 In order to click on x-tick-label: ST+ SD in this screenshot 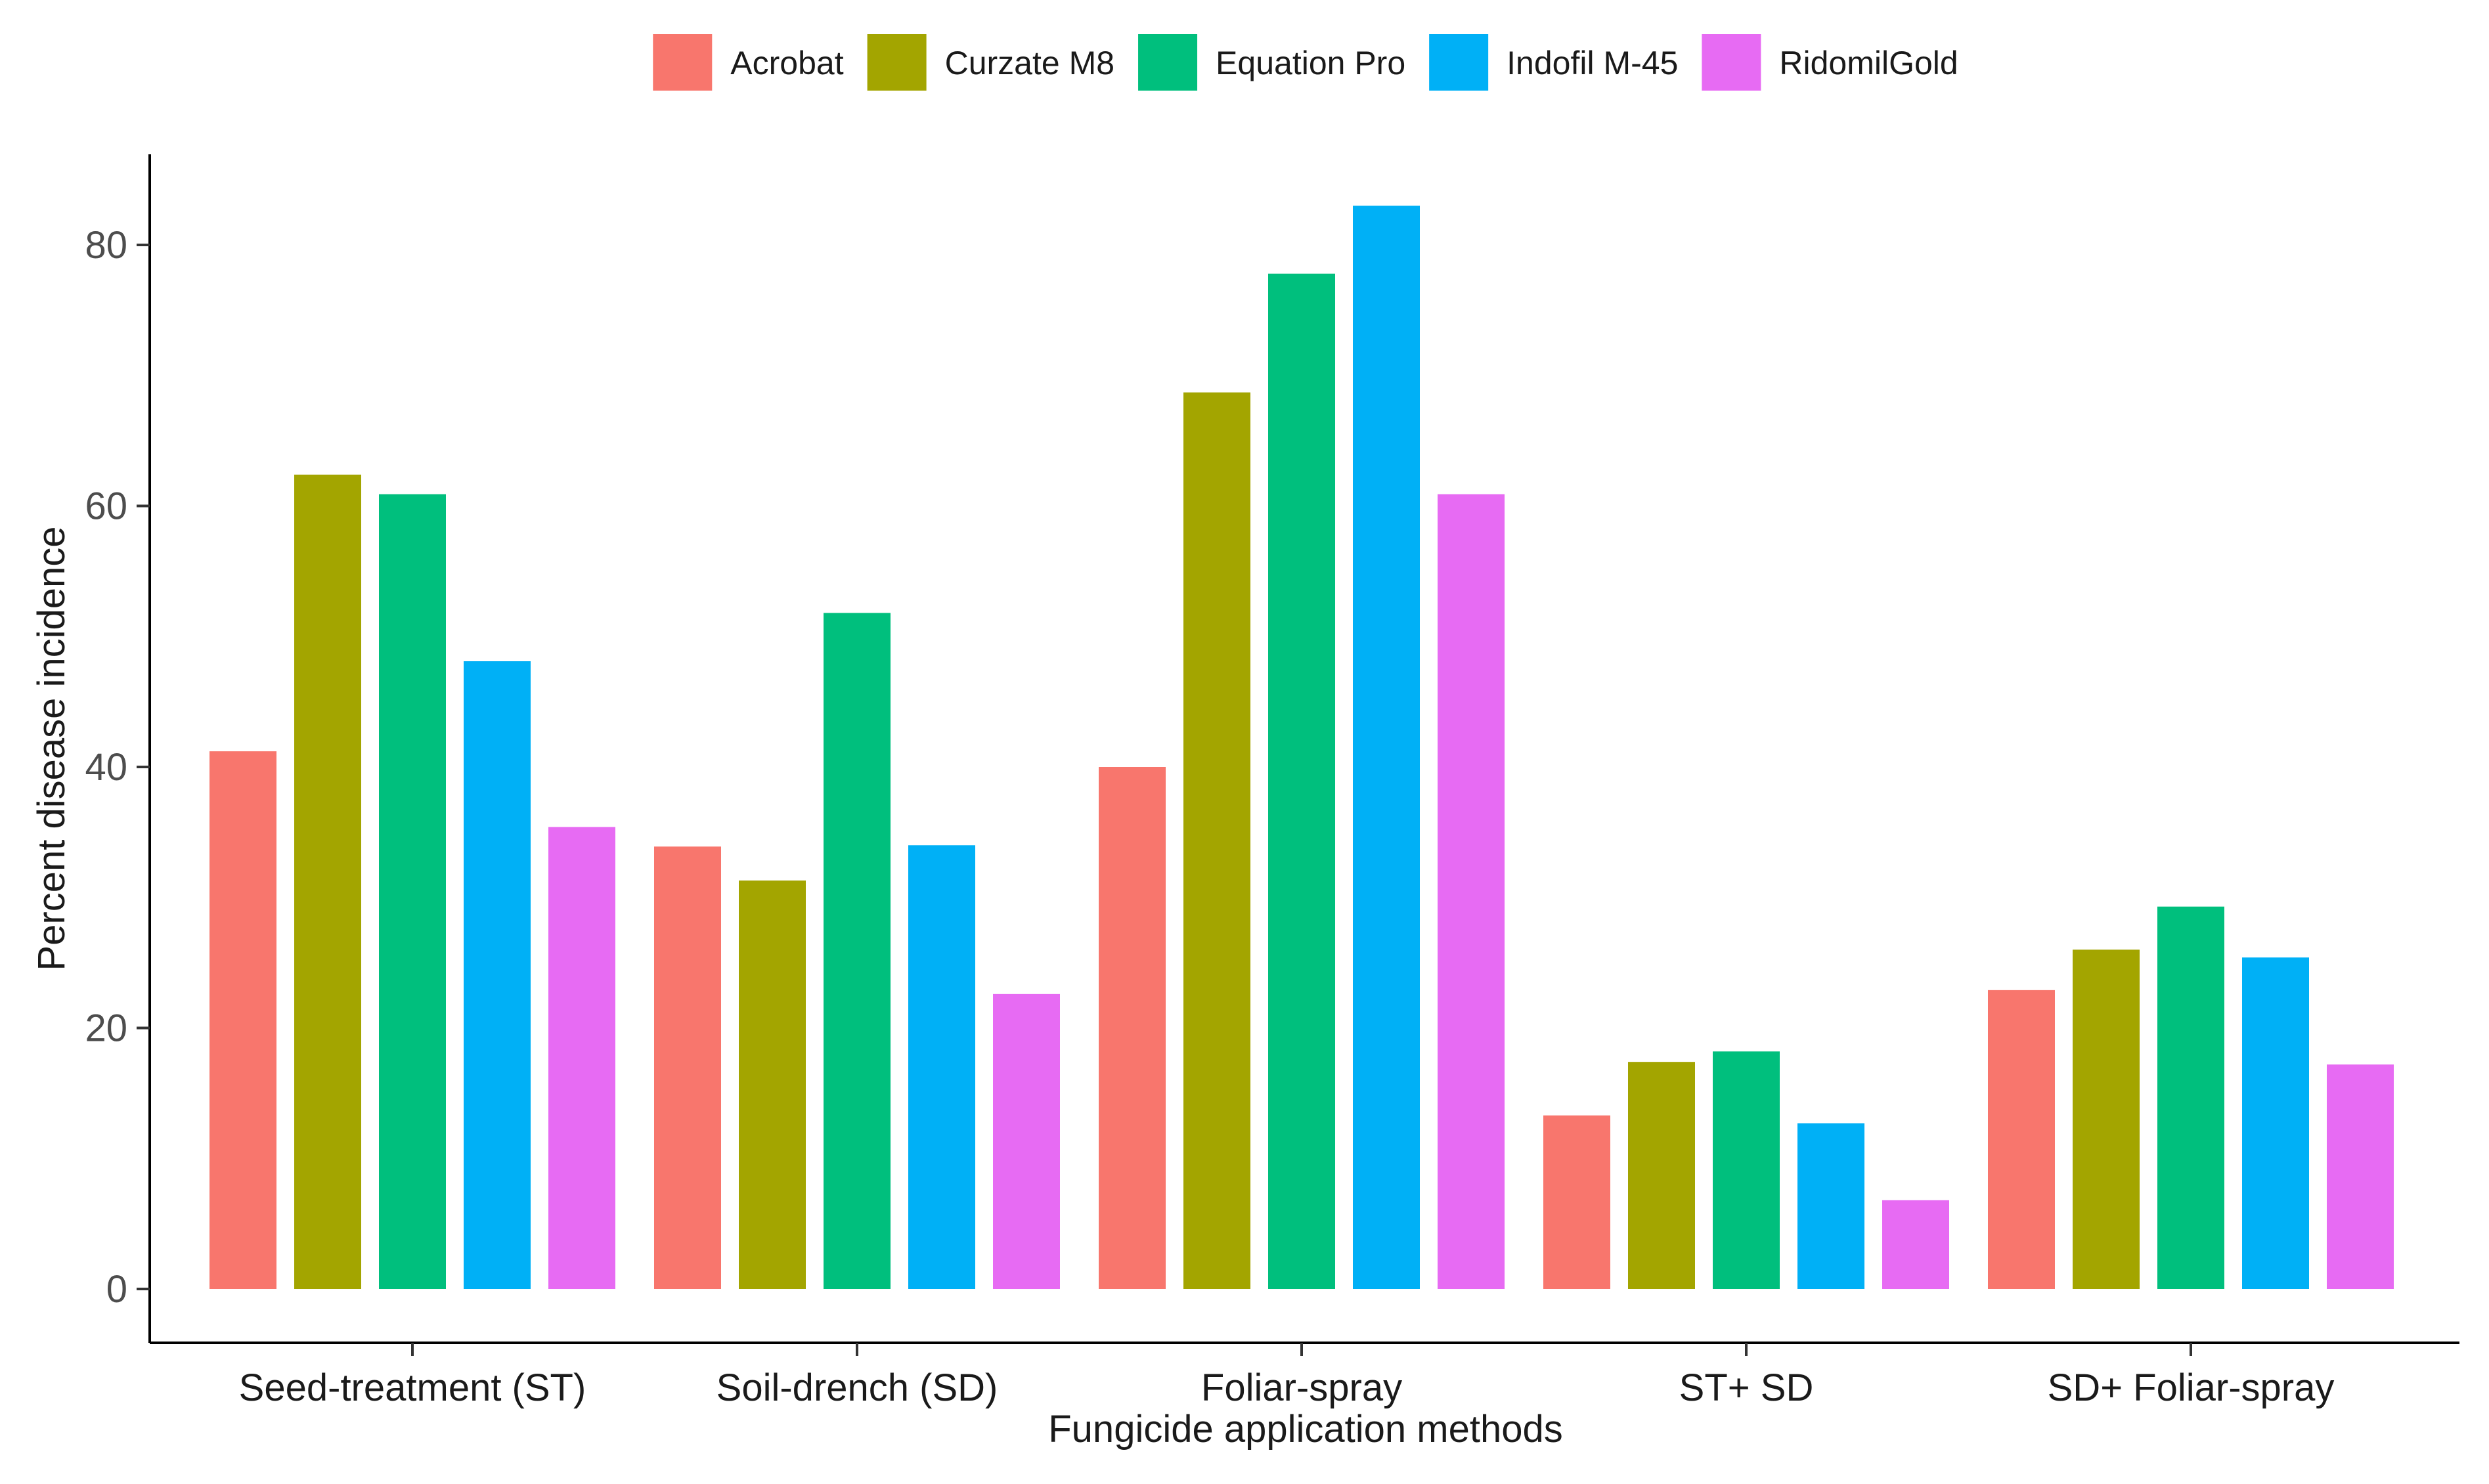, I will do `click(1746, 1387)`.